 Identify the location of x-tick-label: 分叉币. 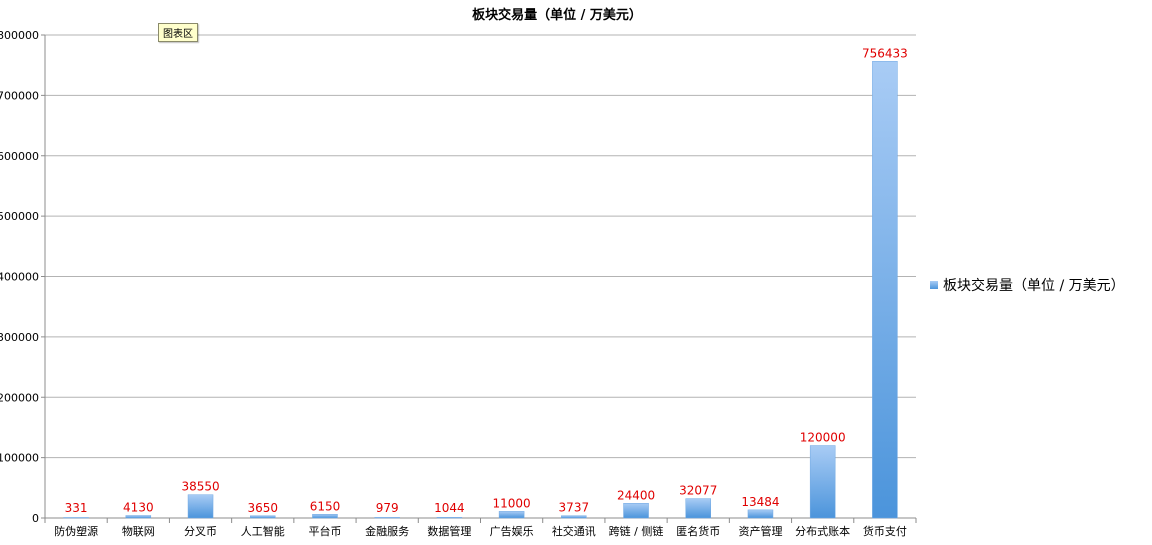
(200, 531).